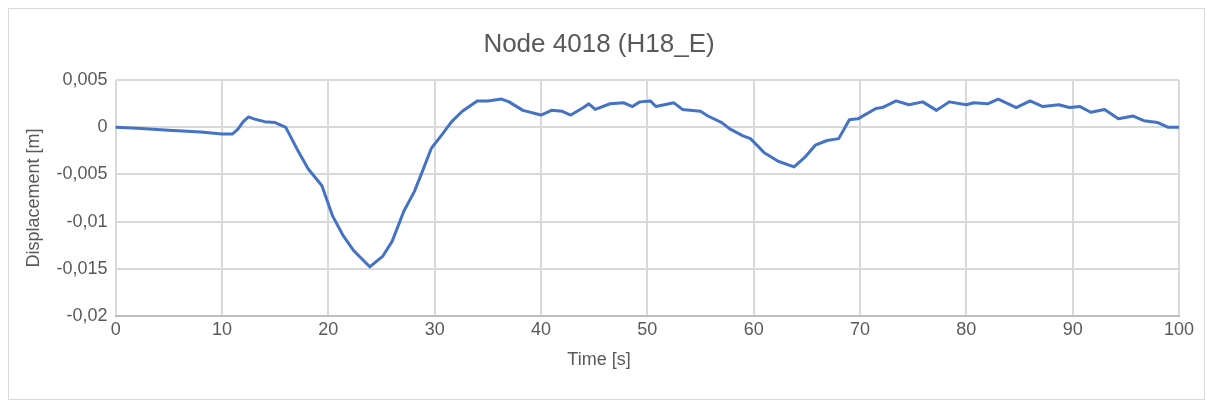  Describe the element at coordinates (753, 328) in the screenshot. I see `x-tick-label: 60` at that location.